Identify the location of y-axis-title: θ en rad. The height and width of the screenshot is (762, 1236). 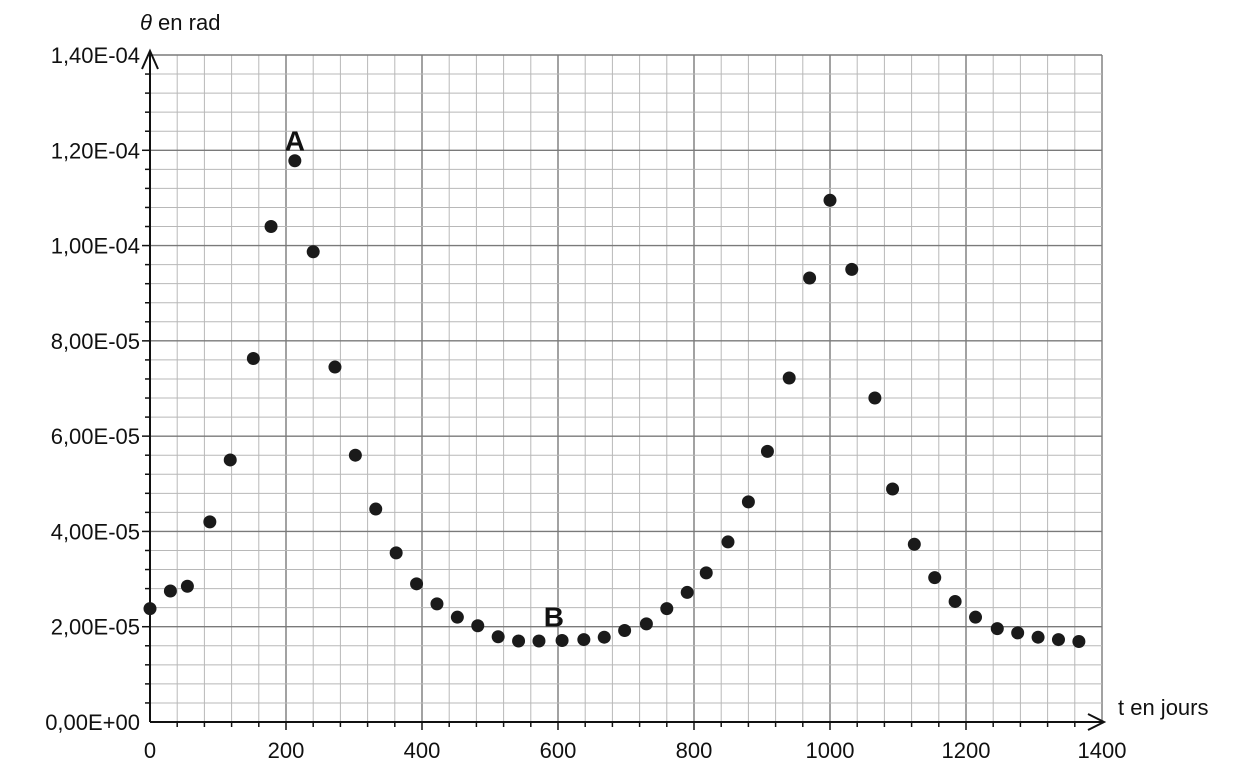
(180, 22).